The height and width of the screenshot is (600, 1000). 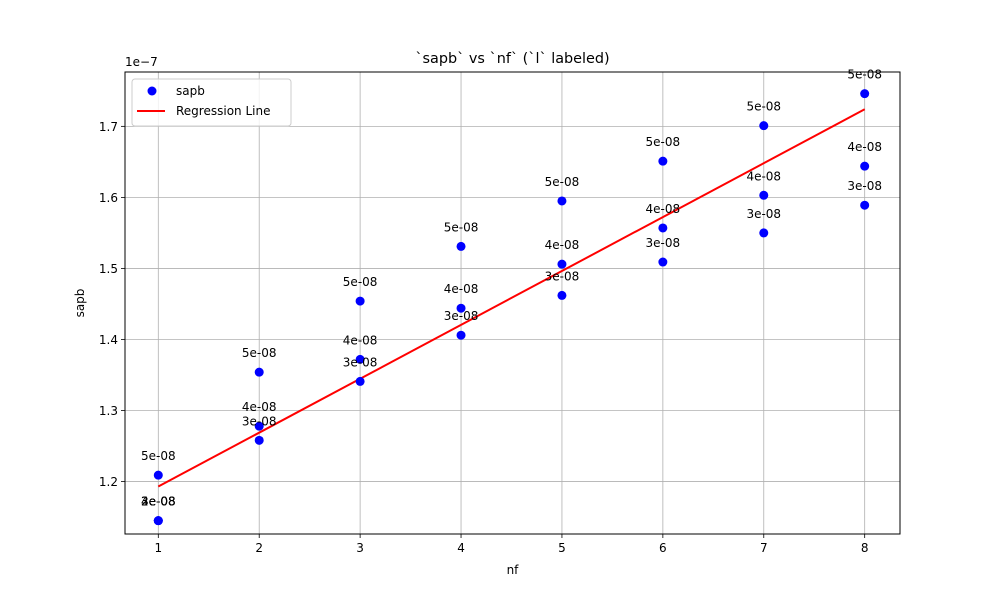 I want to click on y-tick-label: 1.5, so click(x=108, y=269).